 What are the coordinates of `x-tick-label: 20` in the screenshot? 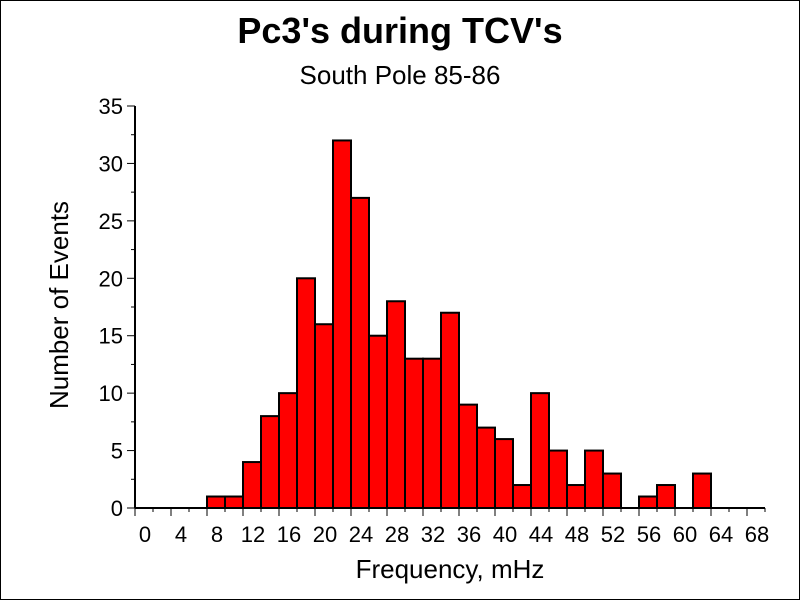 It's located at (325, 534).